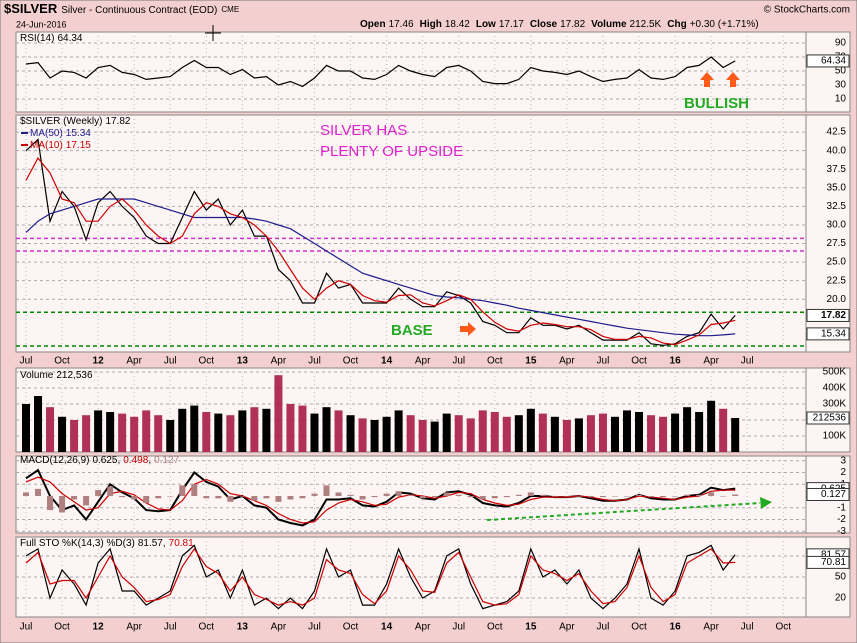 The width and height of the screenshot is (857, 643). I want to click on copyright: © StockCharts.com, so click(807, 10).